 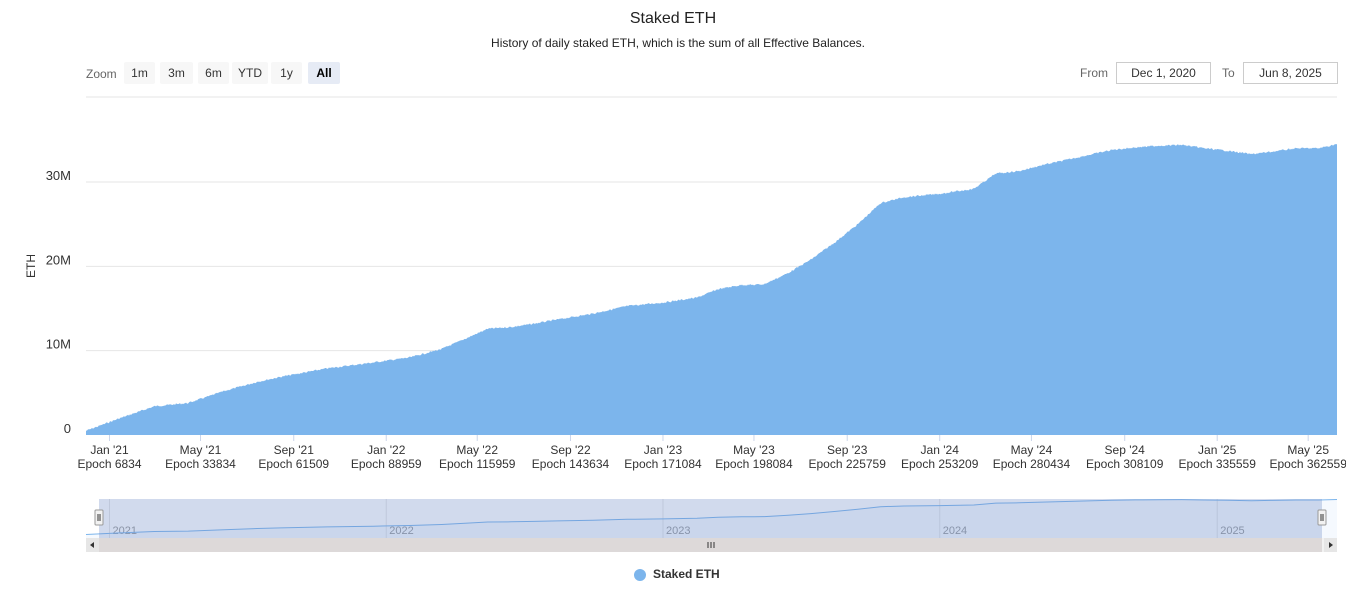 I want to click on navigator-selection-mask, so click(x=710, y=518).